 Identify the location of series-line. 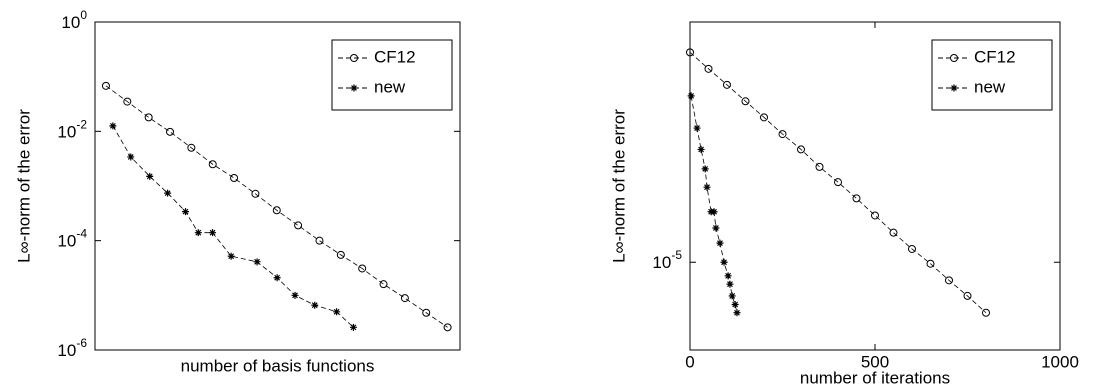
(233, 226).